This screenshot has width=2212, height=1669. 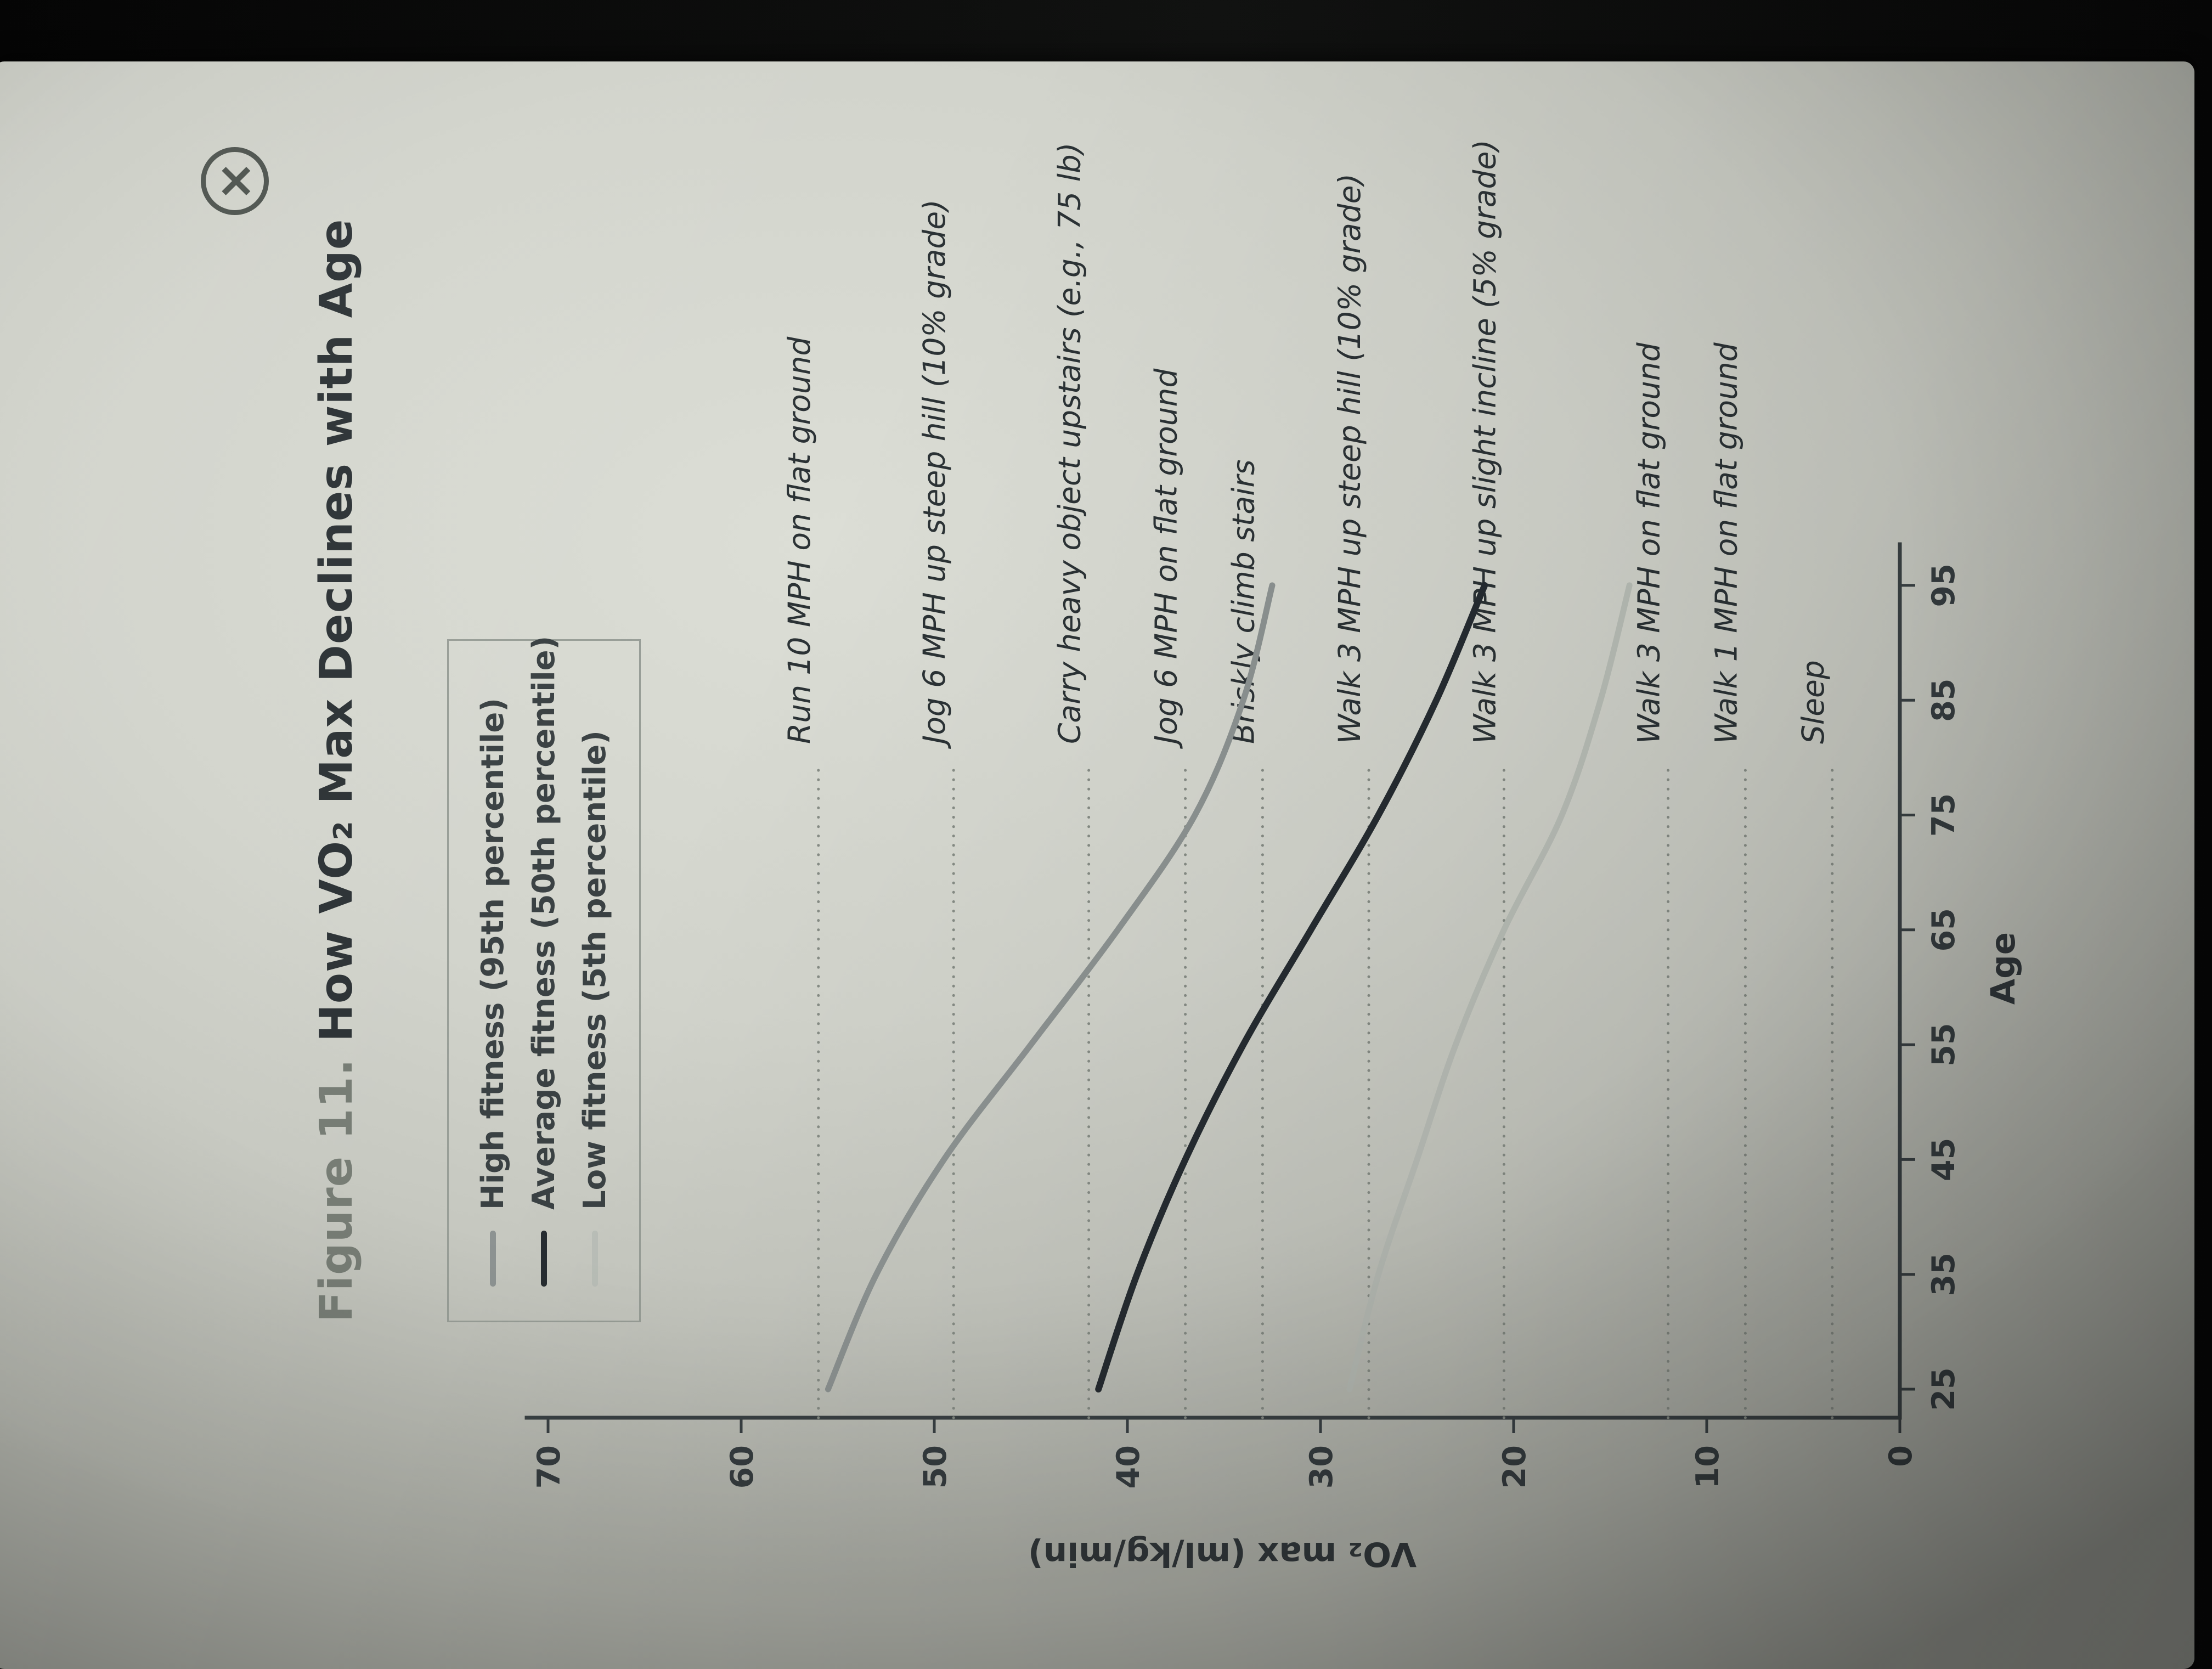 I want to click on legend-label: Low fitness (5th percentile), so click(x=595, y=970).